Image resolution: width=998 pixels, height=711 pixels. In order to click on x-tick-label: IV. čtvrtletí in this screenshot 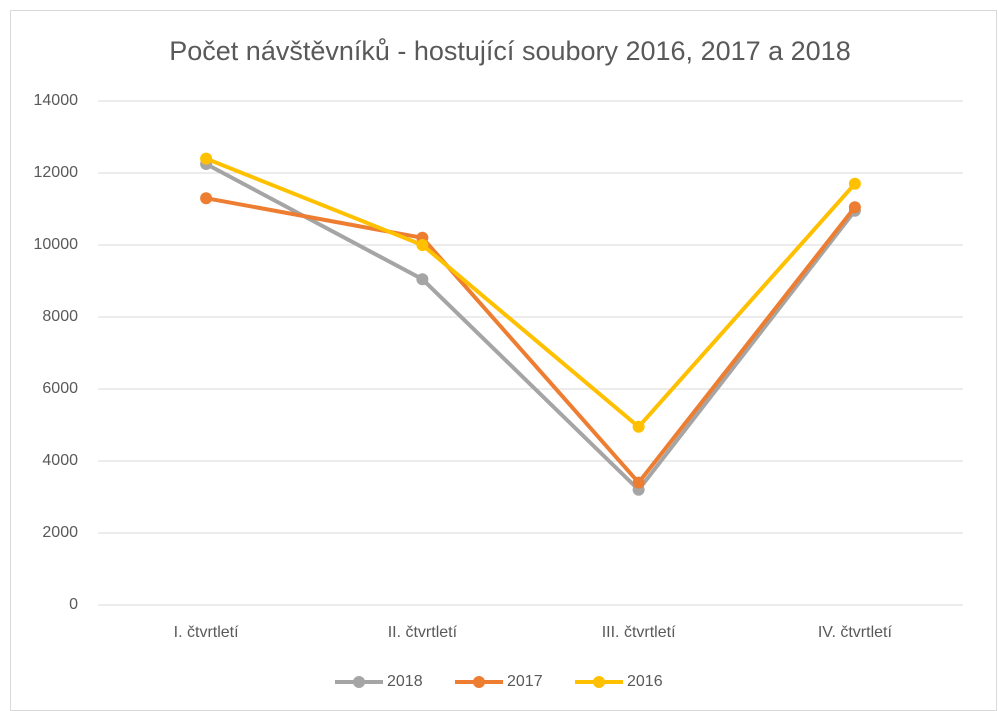, I will do `click(855, 632)`.